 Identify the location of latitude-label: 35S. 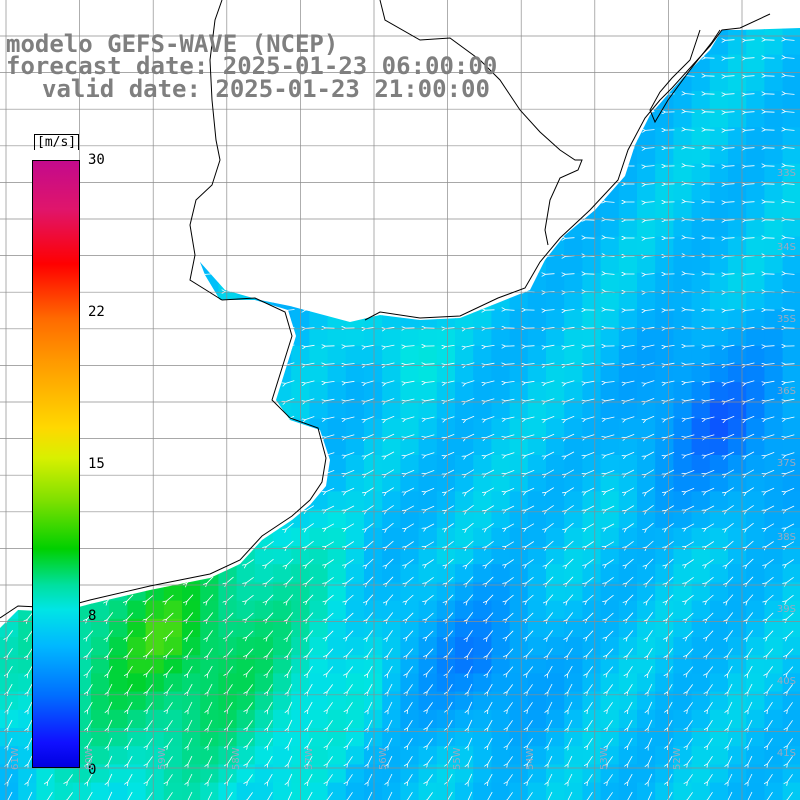
(786, 319).